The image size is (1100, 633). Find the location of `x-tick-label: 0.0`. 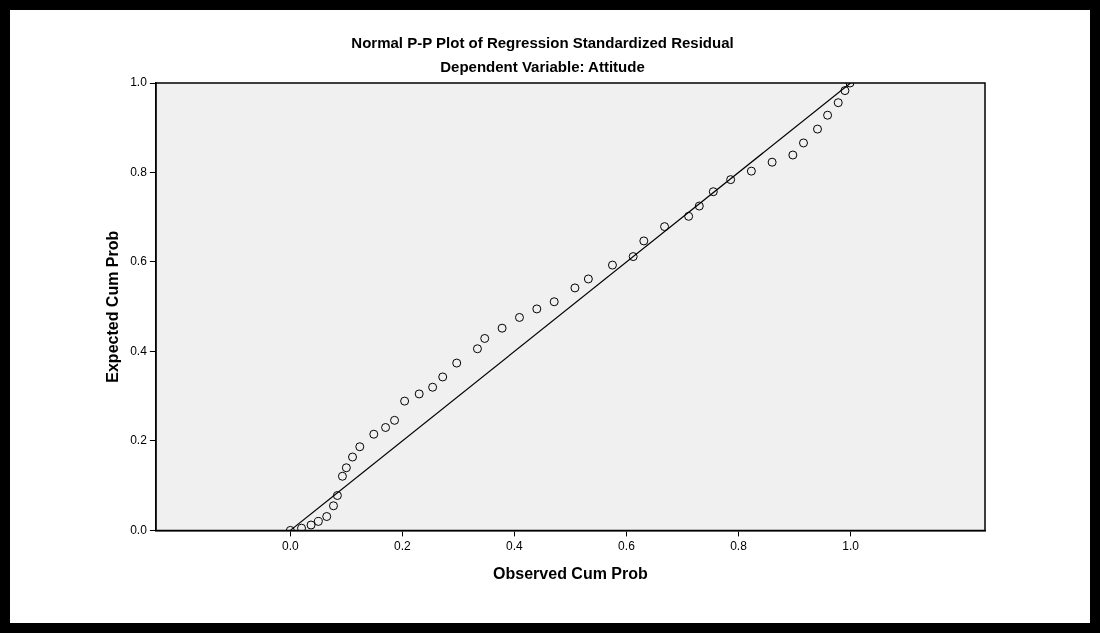

x-tick-label: 0.0 is located at coordinates (290, 545).